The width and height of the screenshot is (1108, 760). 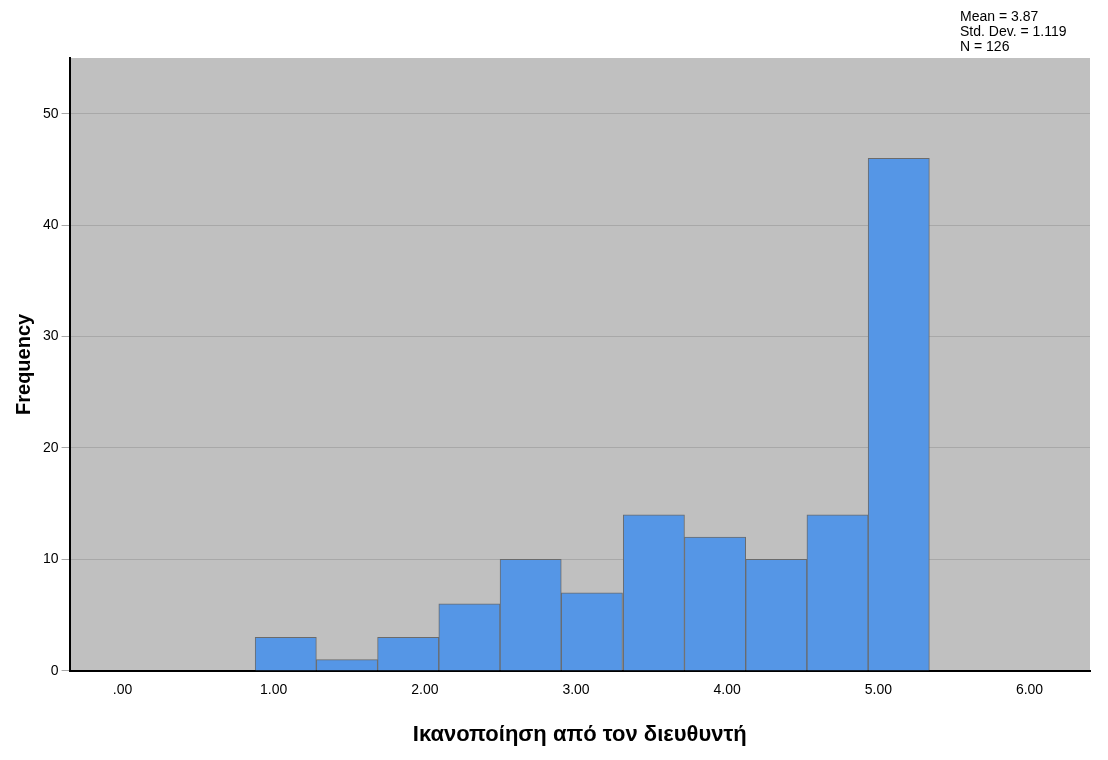 I want to click on y-tick-label: 40, so click(x=50, y=223).